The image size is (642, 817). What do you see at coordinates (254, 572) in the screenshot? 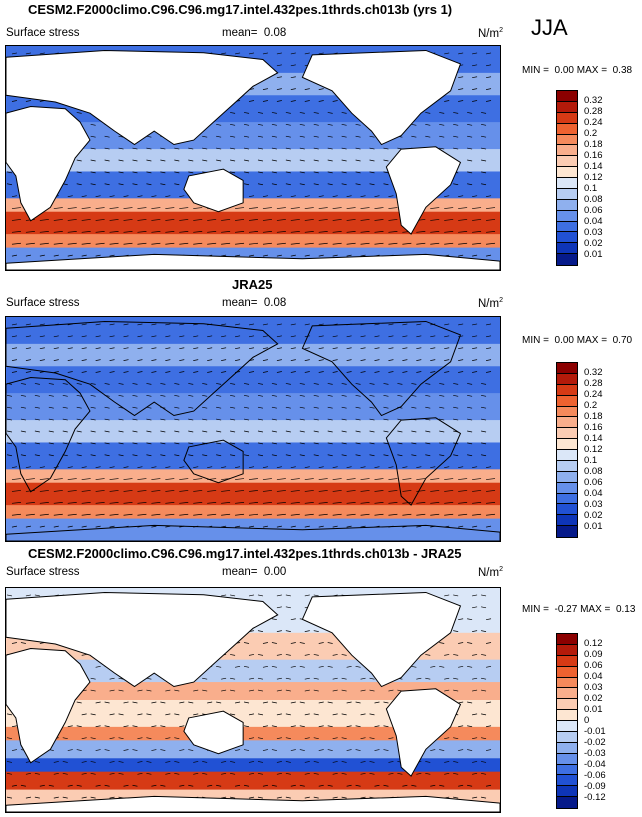
I see `panel-3-mean: mean= 0.00` at bounding box center [254, 572].